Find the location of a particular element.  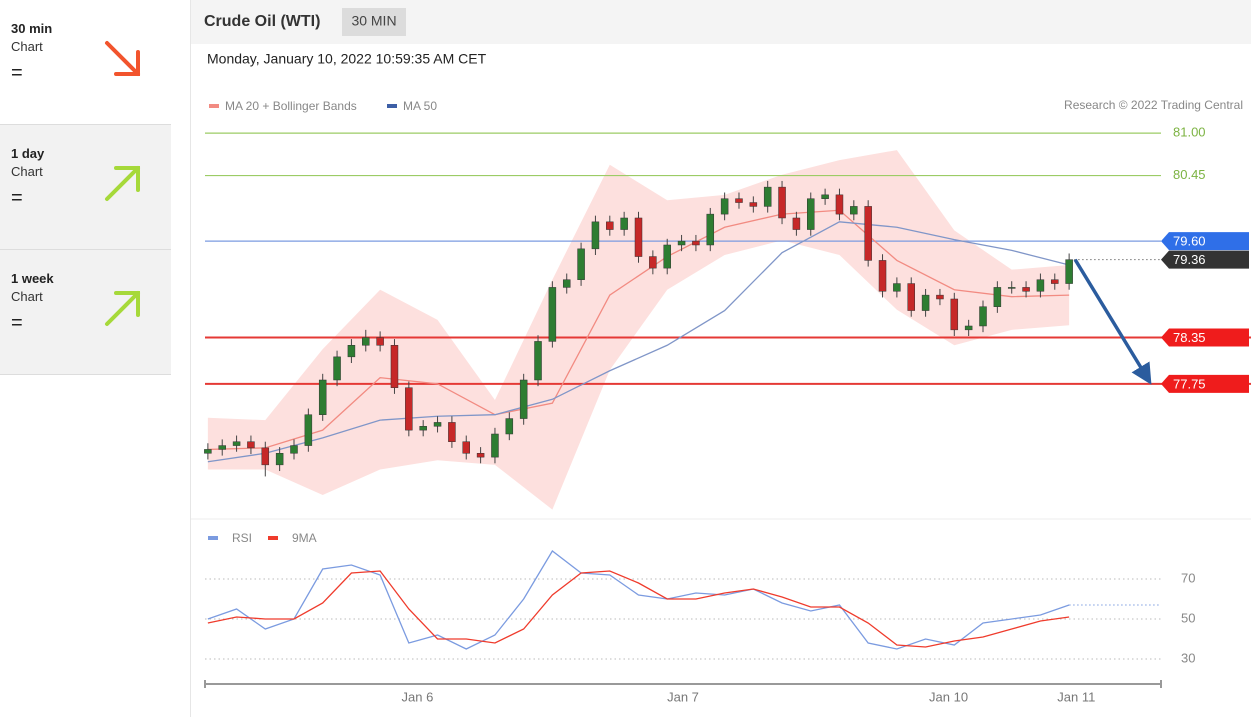

level-label: 81.00 is located at coordinates (1189, 132).